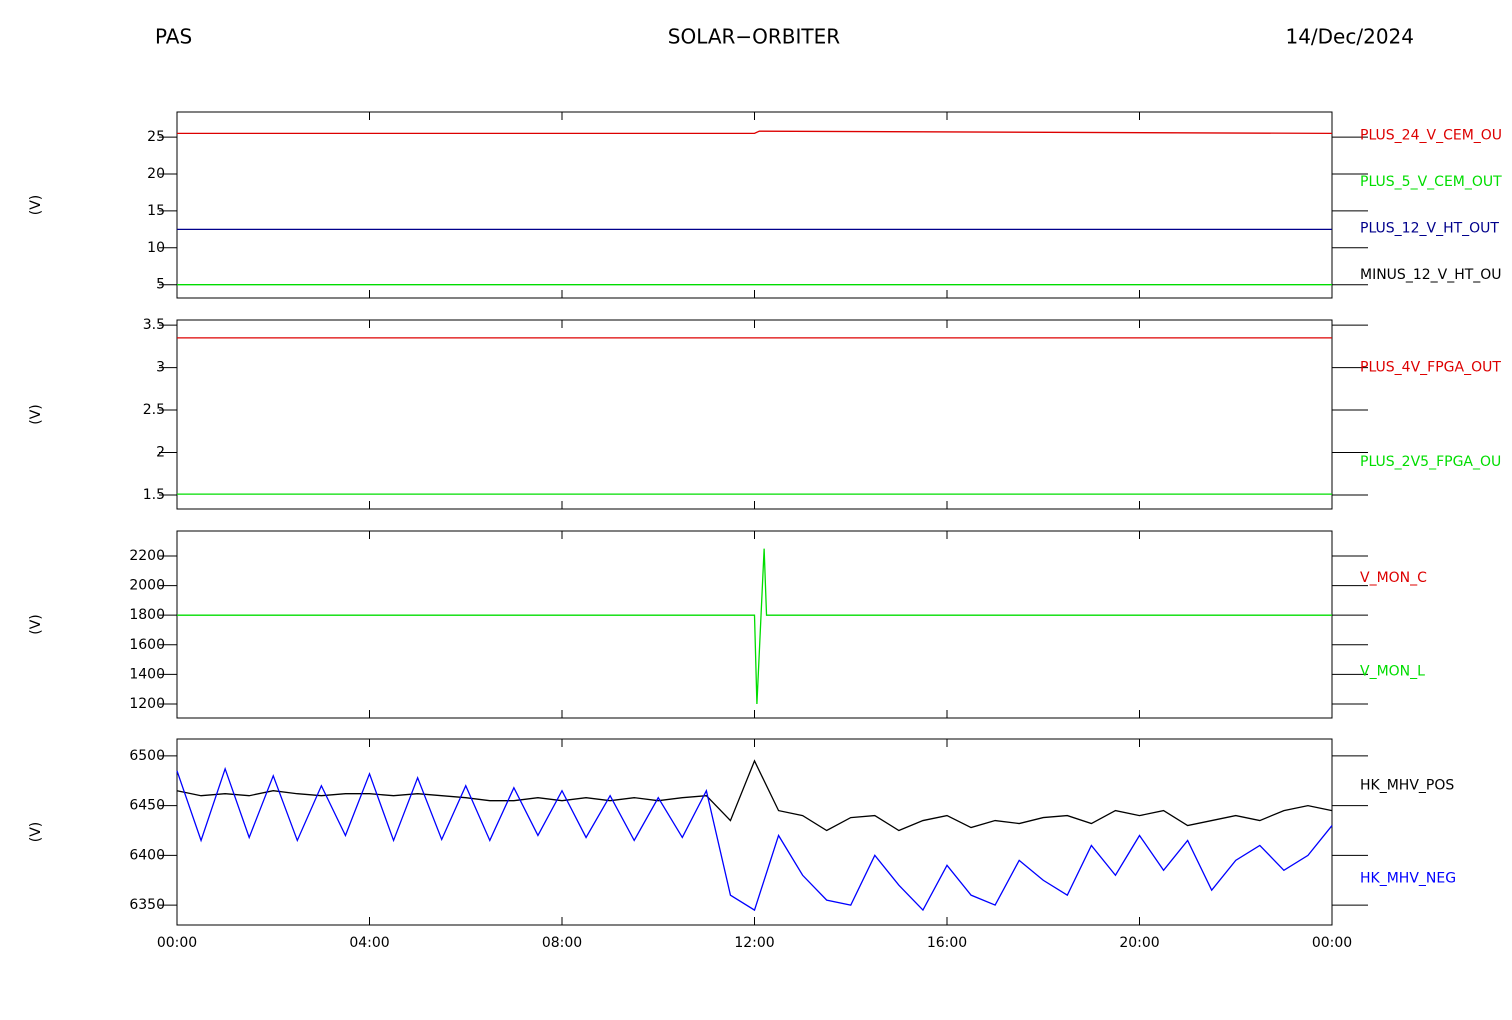 This screenshot has width=1512, height=1020. I want to click on legend-entry: PLUS_2V5_FPGA_OU, so click(1430, 462).